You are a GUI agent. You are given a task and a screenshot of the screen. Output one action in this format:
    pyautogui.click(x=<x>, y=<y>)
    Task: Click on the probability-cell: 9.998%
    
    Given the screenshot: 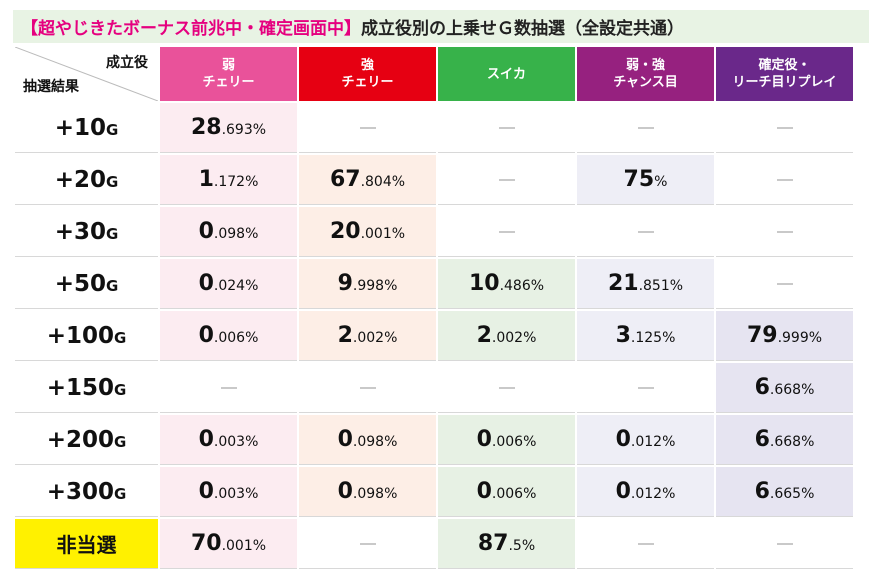 What is the action you would take?
    pyautogui.click(x=367, y=284)
    